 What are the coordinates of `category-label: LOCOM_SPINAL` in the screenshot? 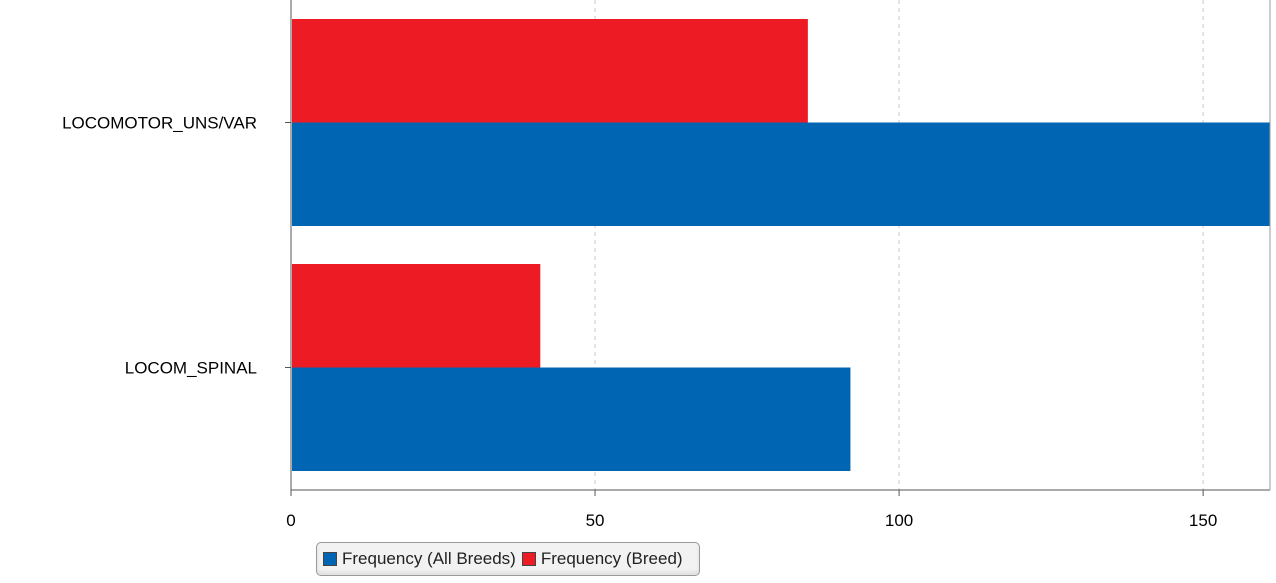 It's located at (191, 368).